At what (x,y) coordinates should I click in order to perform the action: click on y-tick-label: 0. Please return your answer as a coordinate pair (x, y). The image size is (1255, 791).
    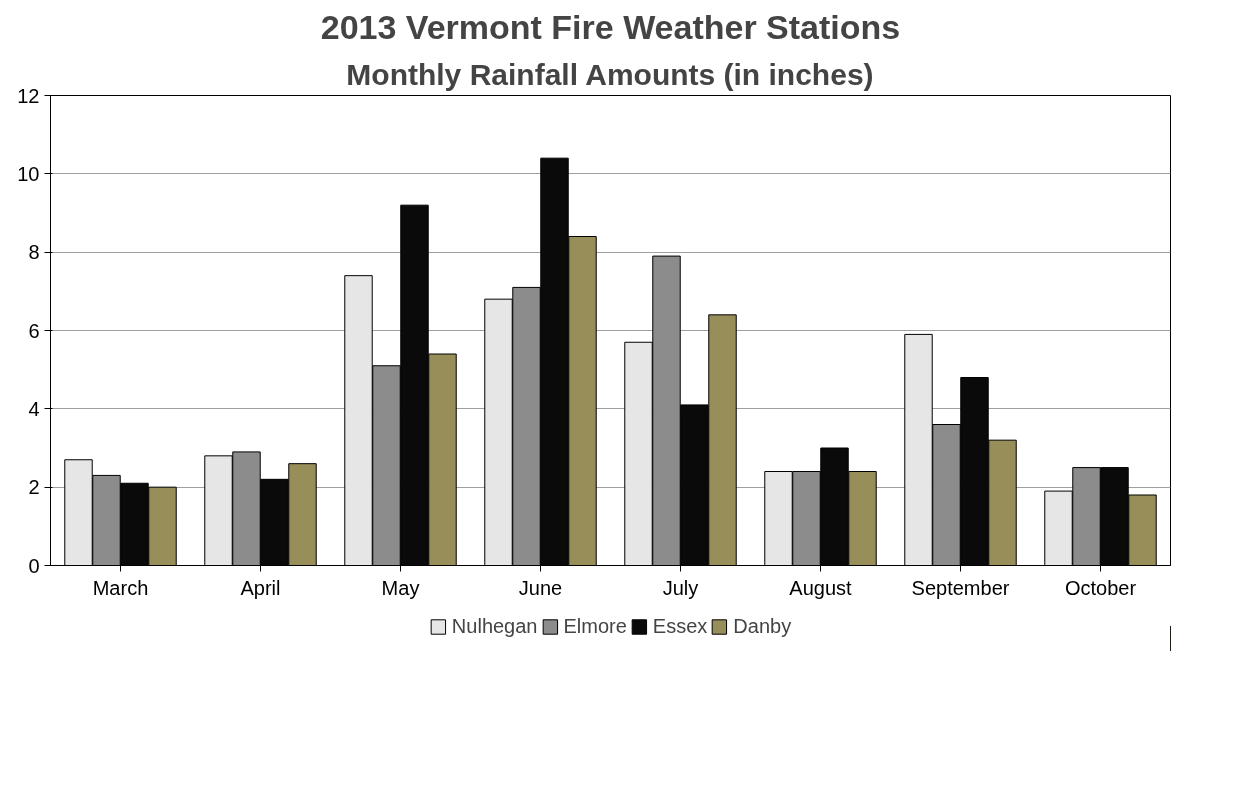
    Looking at the image, I should click on (34, 565).